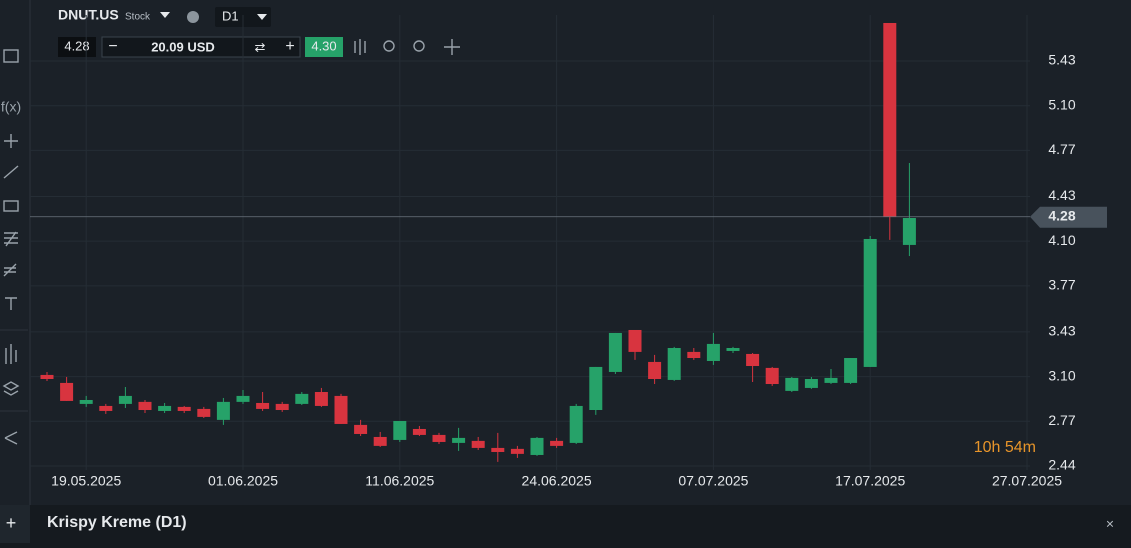 The image size is (1131, 548). What do you see at coordinates (193, 17) in the screenshot?
I see `info-icon` at bounding box center [193, 17].